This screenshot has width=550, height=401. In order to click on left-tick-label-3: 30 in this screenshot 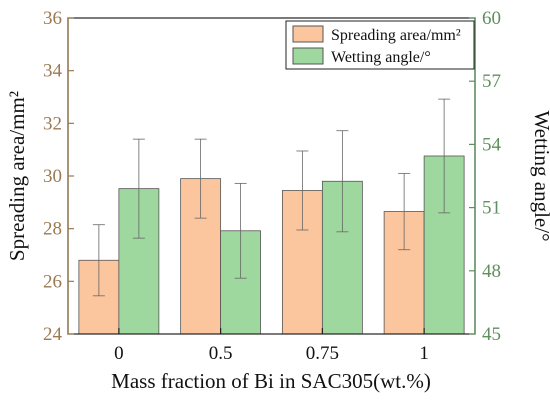, I will do `click(52, 176)`.